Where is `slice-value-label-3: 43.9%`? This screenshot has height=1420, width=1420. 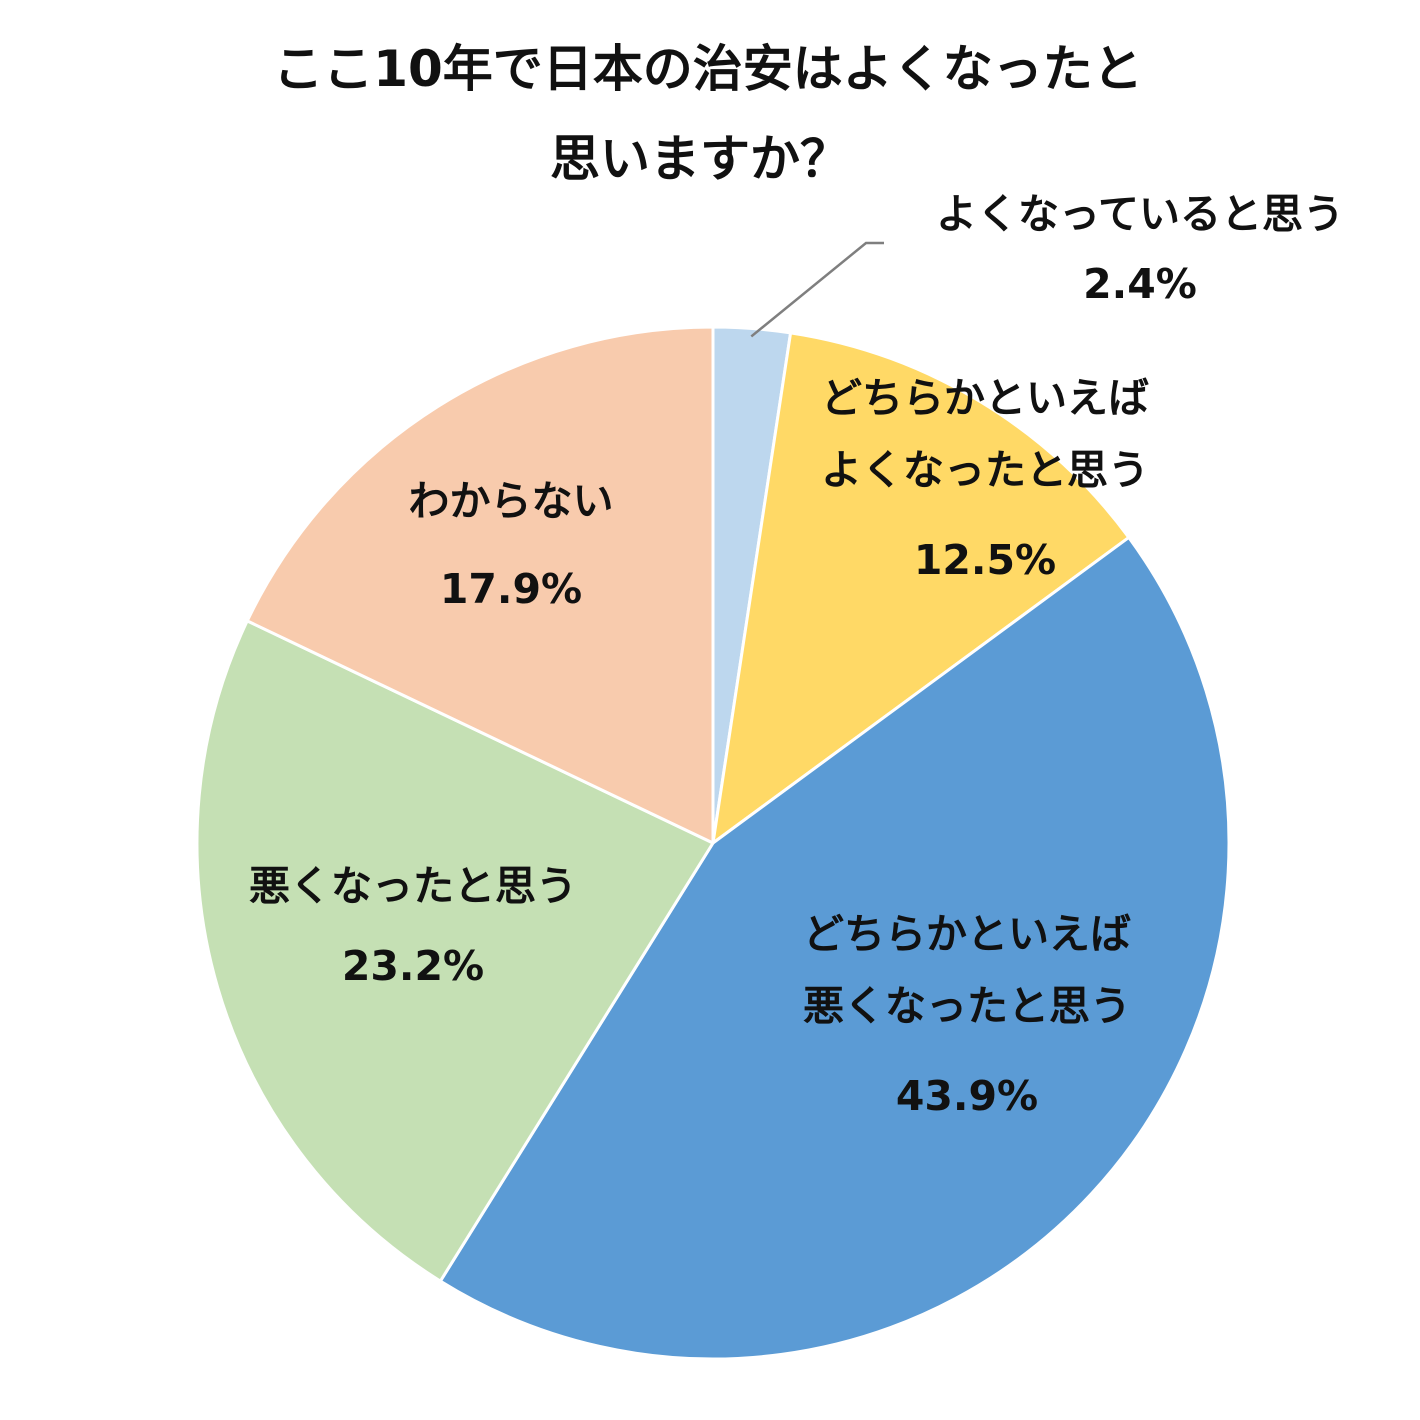 slice-value-label-3: 43.9% is located at coordinates (967, 1096).